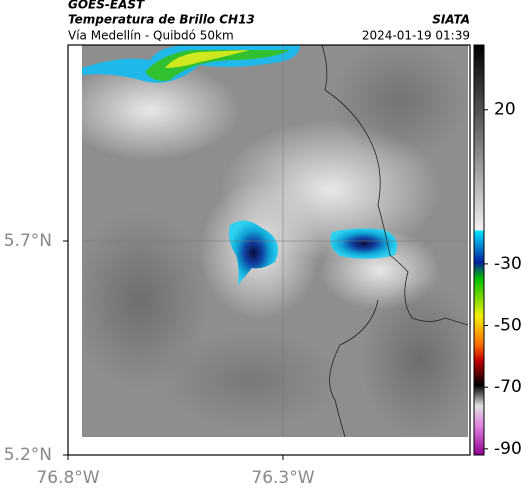 The height and width of the screenshot is (495, 526). What do you see at coordinates (451, 20) in the screenshot?
I see `source: SIATA` at bounding box center [451, 20].